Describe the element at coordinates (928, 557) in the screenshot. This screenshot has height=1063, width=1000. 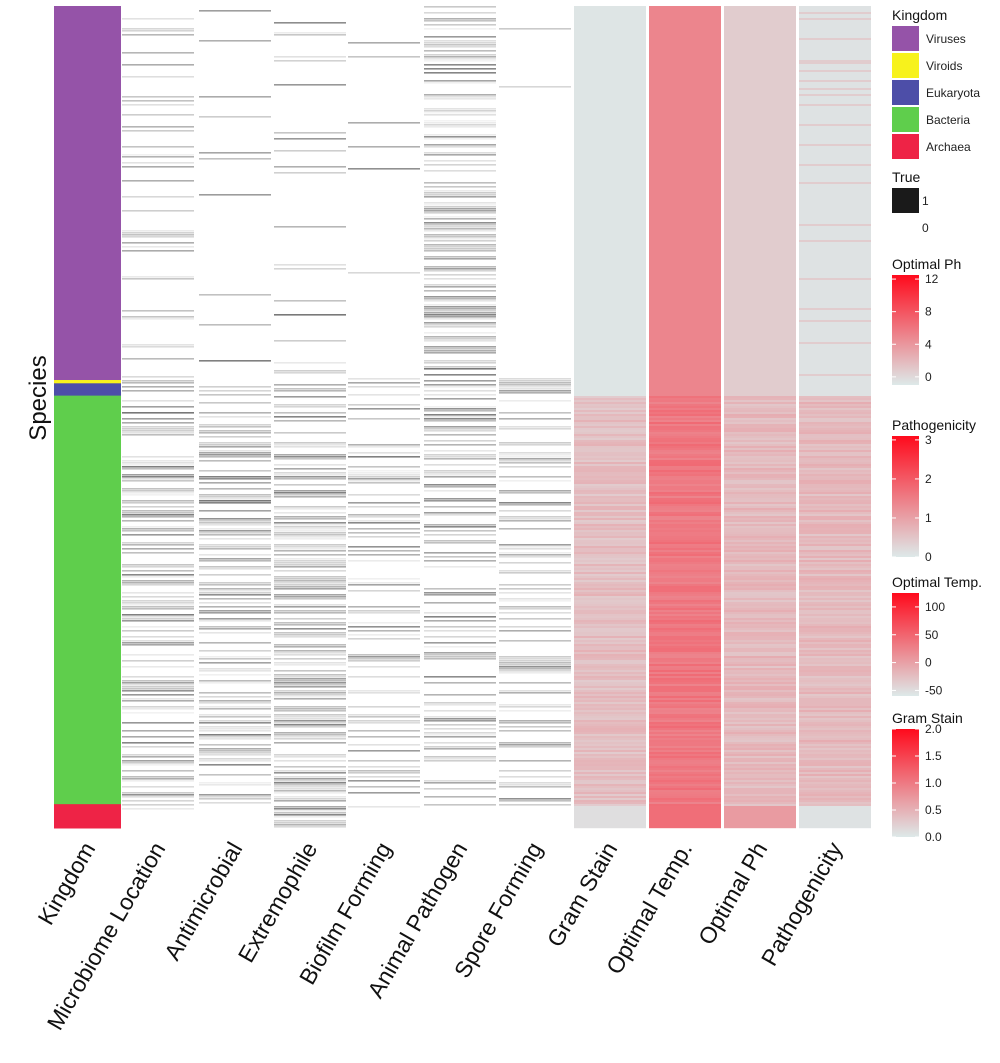
I see `legend-gradient-tick-1-3: 0` at that location.